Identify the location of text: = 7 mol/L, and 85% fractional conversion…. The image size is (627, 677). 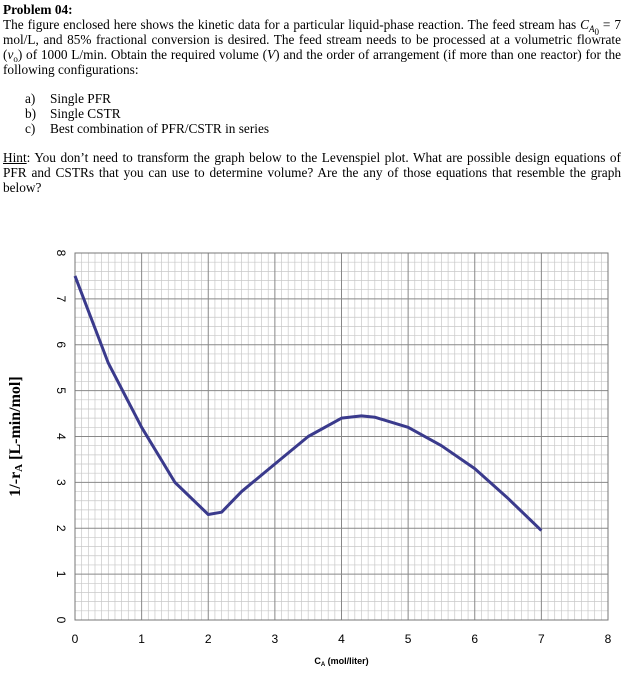
(312, 39).